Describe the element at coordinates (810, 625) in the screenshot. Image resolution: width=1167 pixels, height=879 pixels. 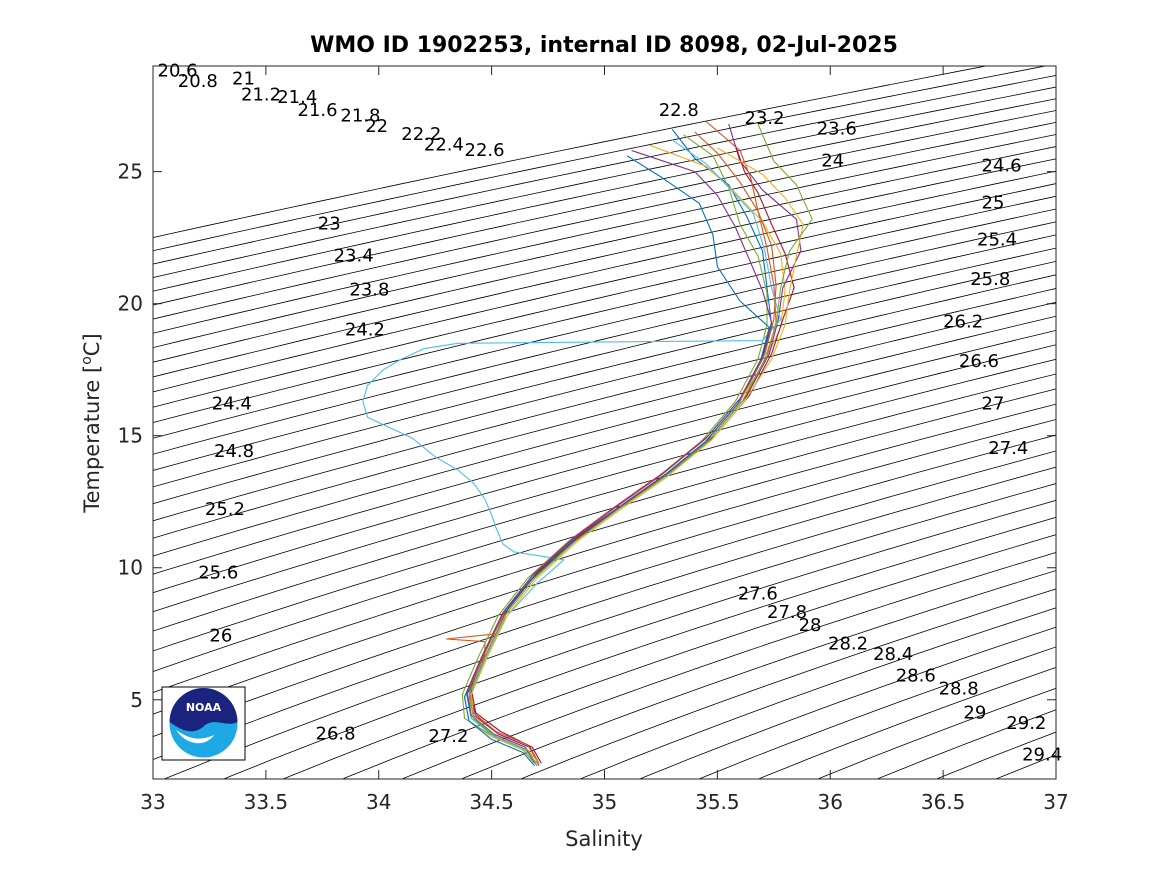
I see `density-contour-label: 28` at that location.